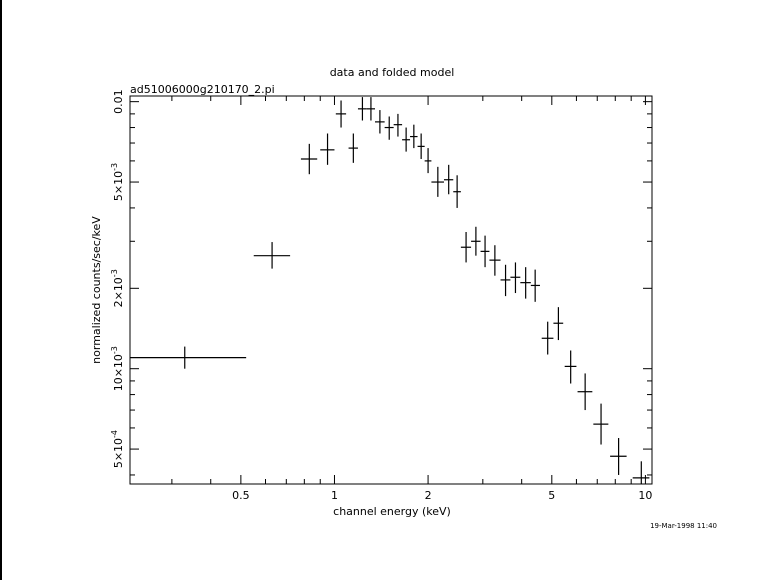  Describe the element at coordinates (117, 449) in the screenshot. I see `y-tick-label: 5×10-4` at that location.